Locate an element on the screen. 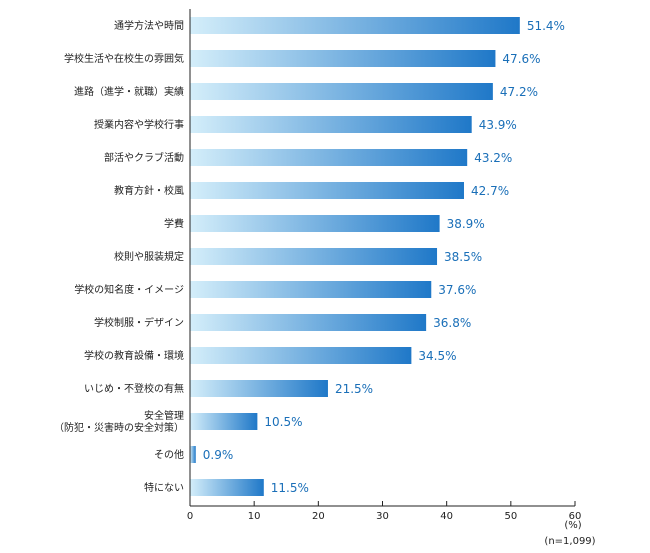 This screenshot has height=553, width=650. x-axis-unit-label: (%) is located at coordinates (572, 525).